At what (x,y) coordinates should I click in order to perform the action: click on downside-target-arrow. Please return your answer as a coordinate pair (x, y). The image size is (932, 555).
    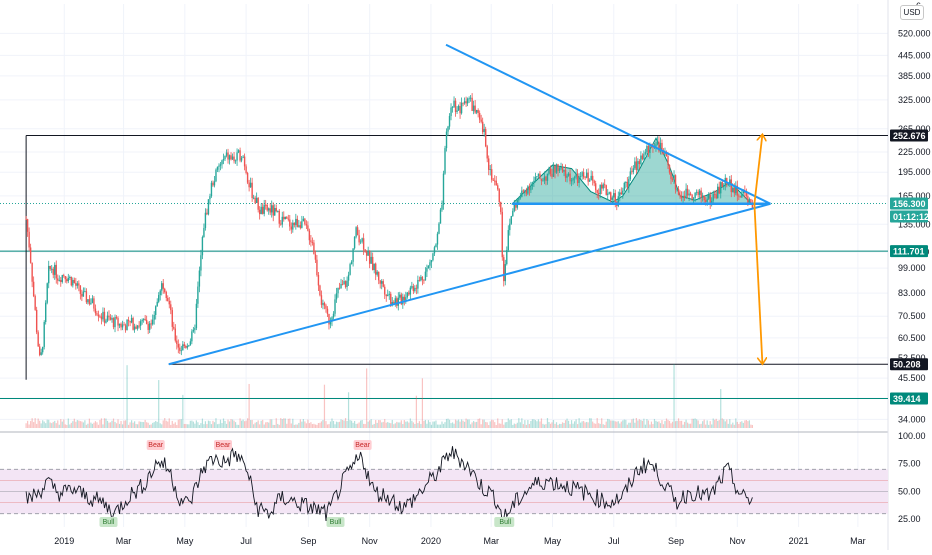
    Looking at the image, I should click on (757, 283).